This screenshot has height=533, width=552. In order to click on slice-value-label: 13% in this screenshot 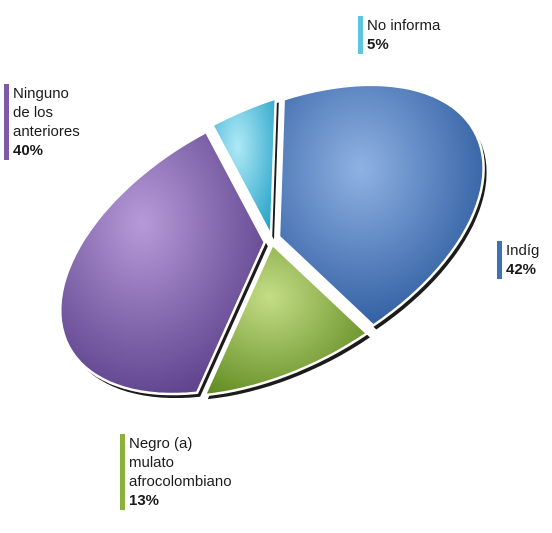, I will do `click(144, 500)`.